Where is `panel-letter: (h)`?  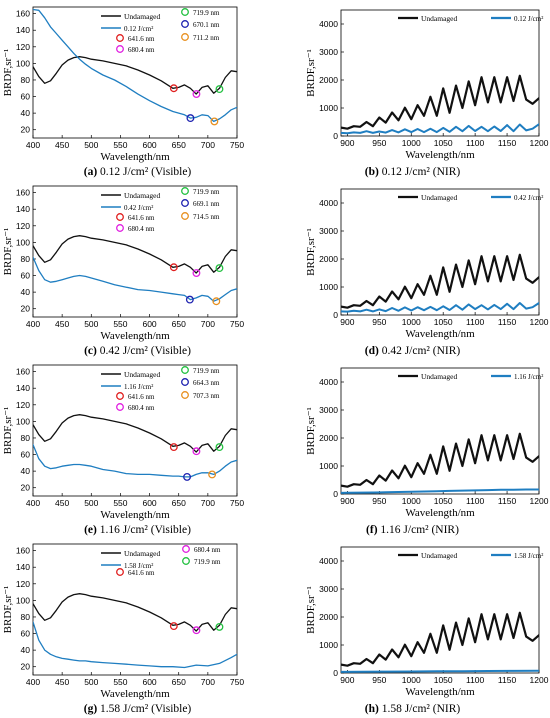 panel-letter: (h) is located at coordinates (371, 709).